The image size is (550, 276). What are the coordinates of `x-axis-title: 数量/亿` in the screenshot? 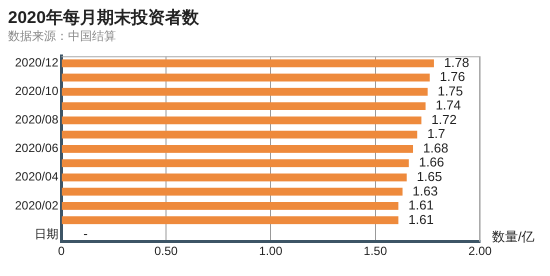 It's located at (513, 236).